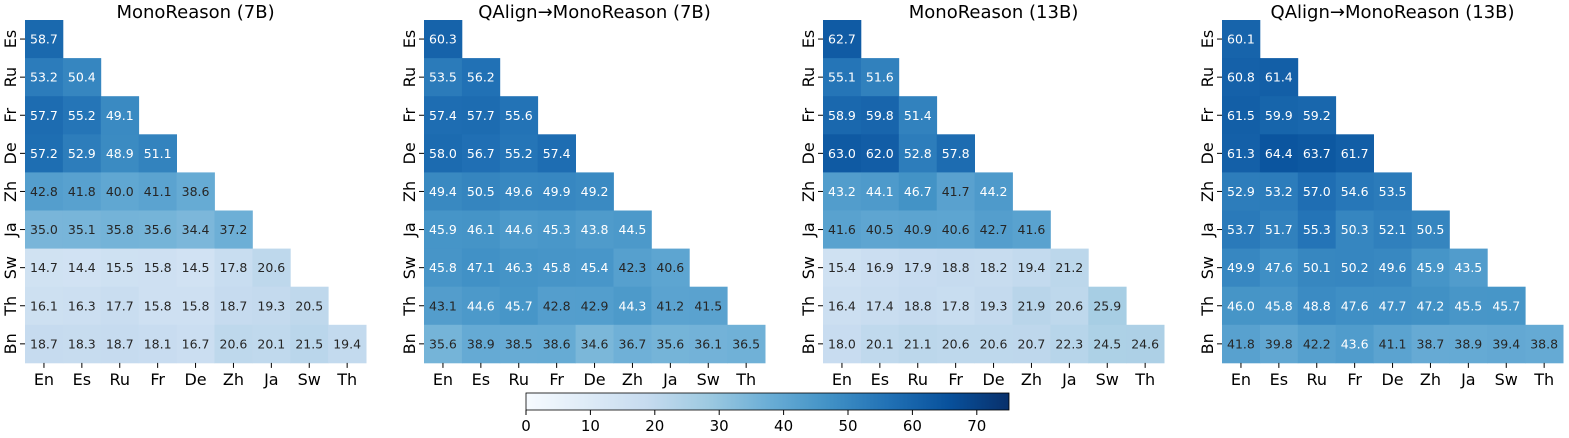  What do you see at coordinates (409, 153) in the screenshot?
I see `row-tick-label: De` at bounding box center [409, 153].